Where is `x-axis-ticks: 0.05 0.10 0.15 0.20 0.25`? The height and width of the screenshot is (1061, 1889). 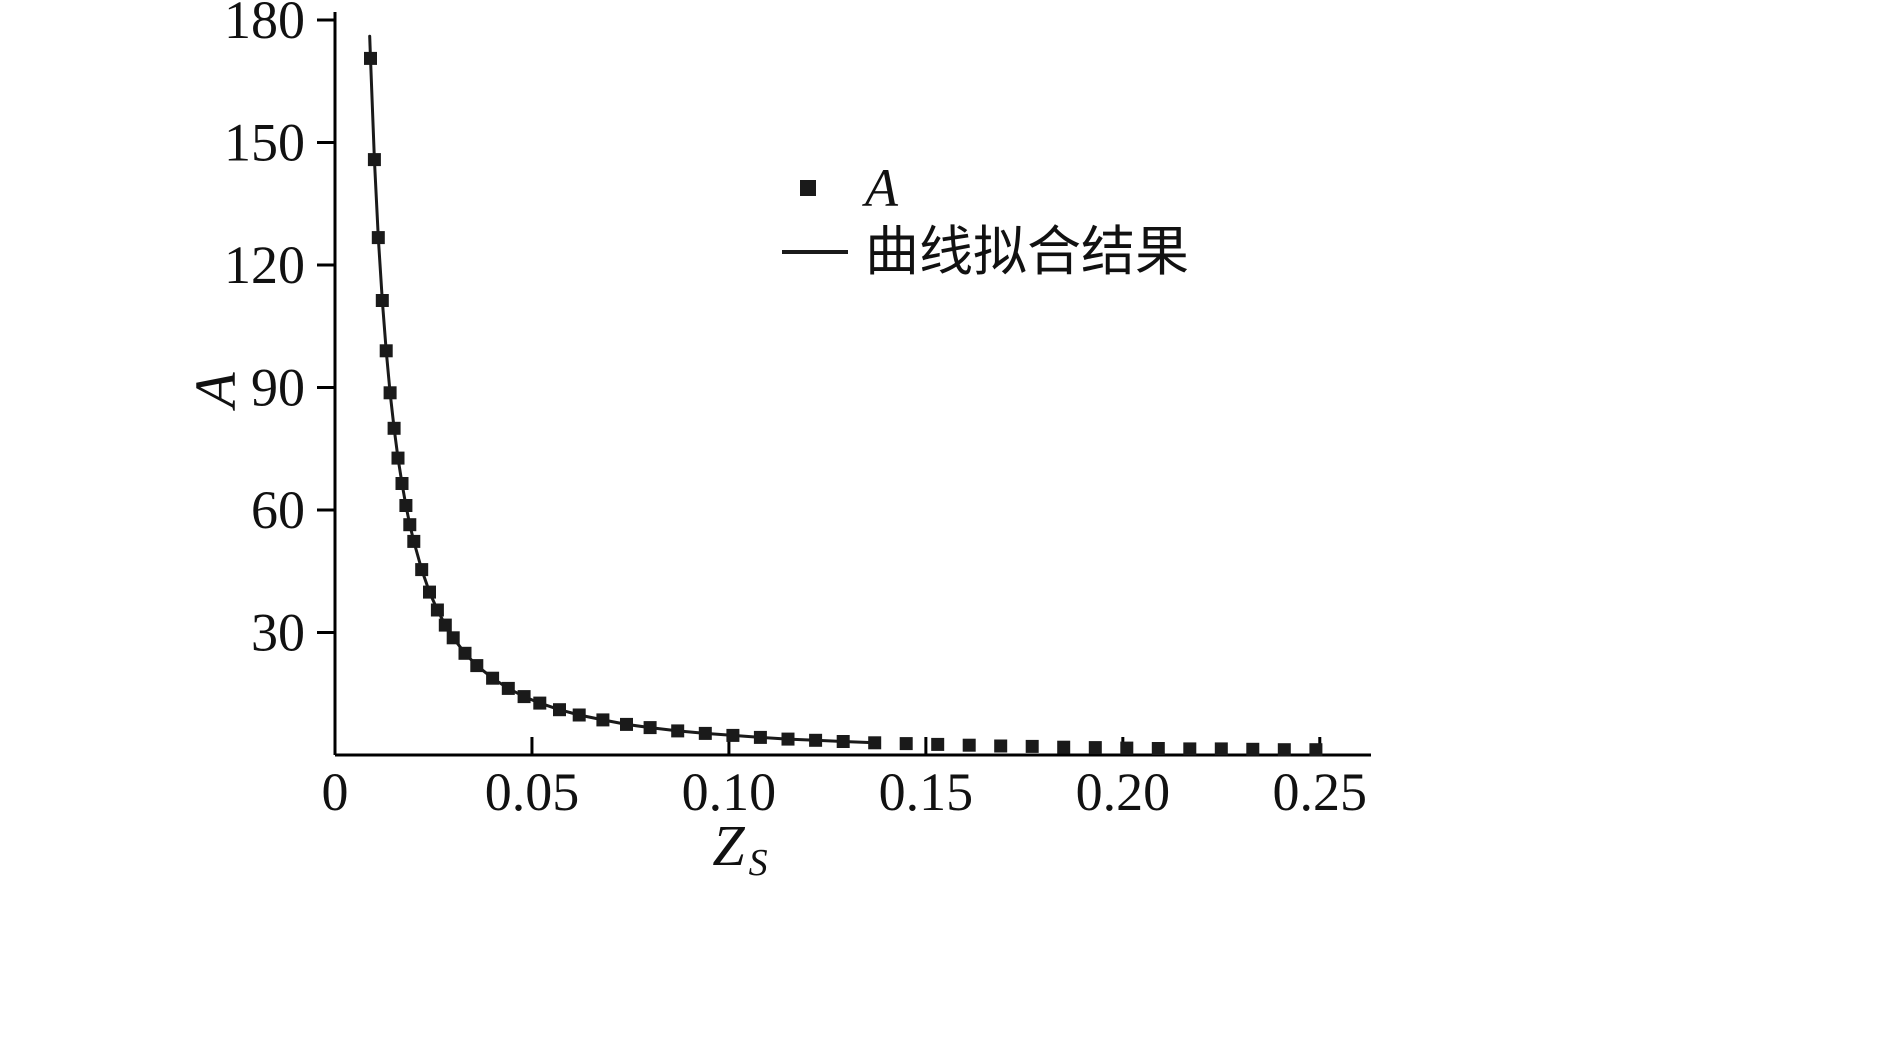
x-axis-ticks: 0.05 0.10 0.15 0.20 0.25 is located at coordinates (926, 779).